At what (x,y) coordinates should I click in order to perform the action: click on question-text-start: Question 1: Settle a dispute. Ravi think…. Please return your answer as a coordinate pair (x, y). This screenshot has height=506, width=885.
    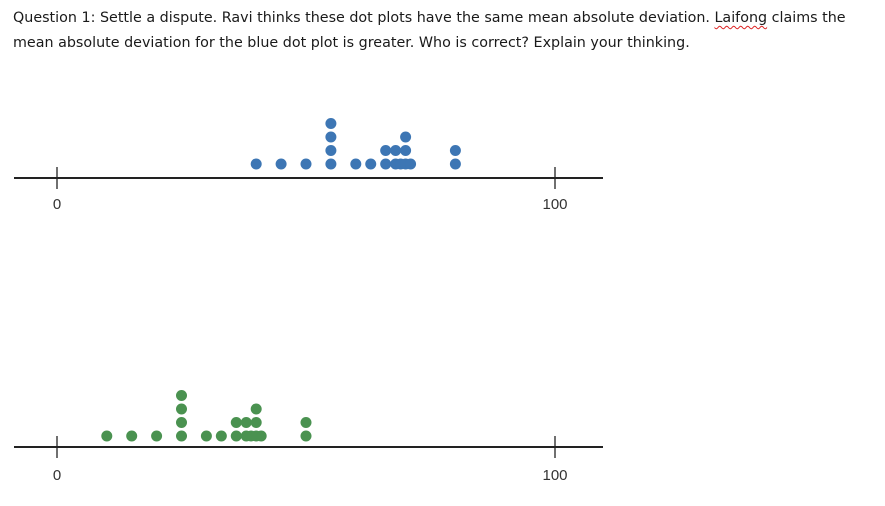
    Looking at the image, I should click on (364, 18).